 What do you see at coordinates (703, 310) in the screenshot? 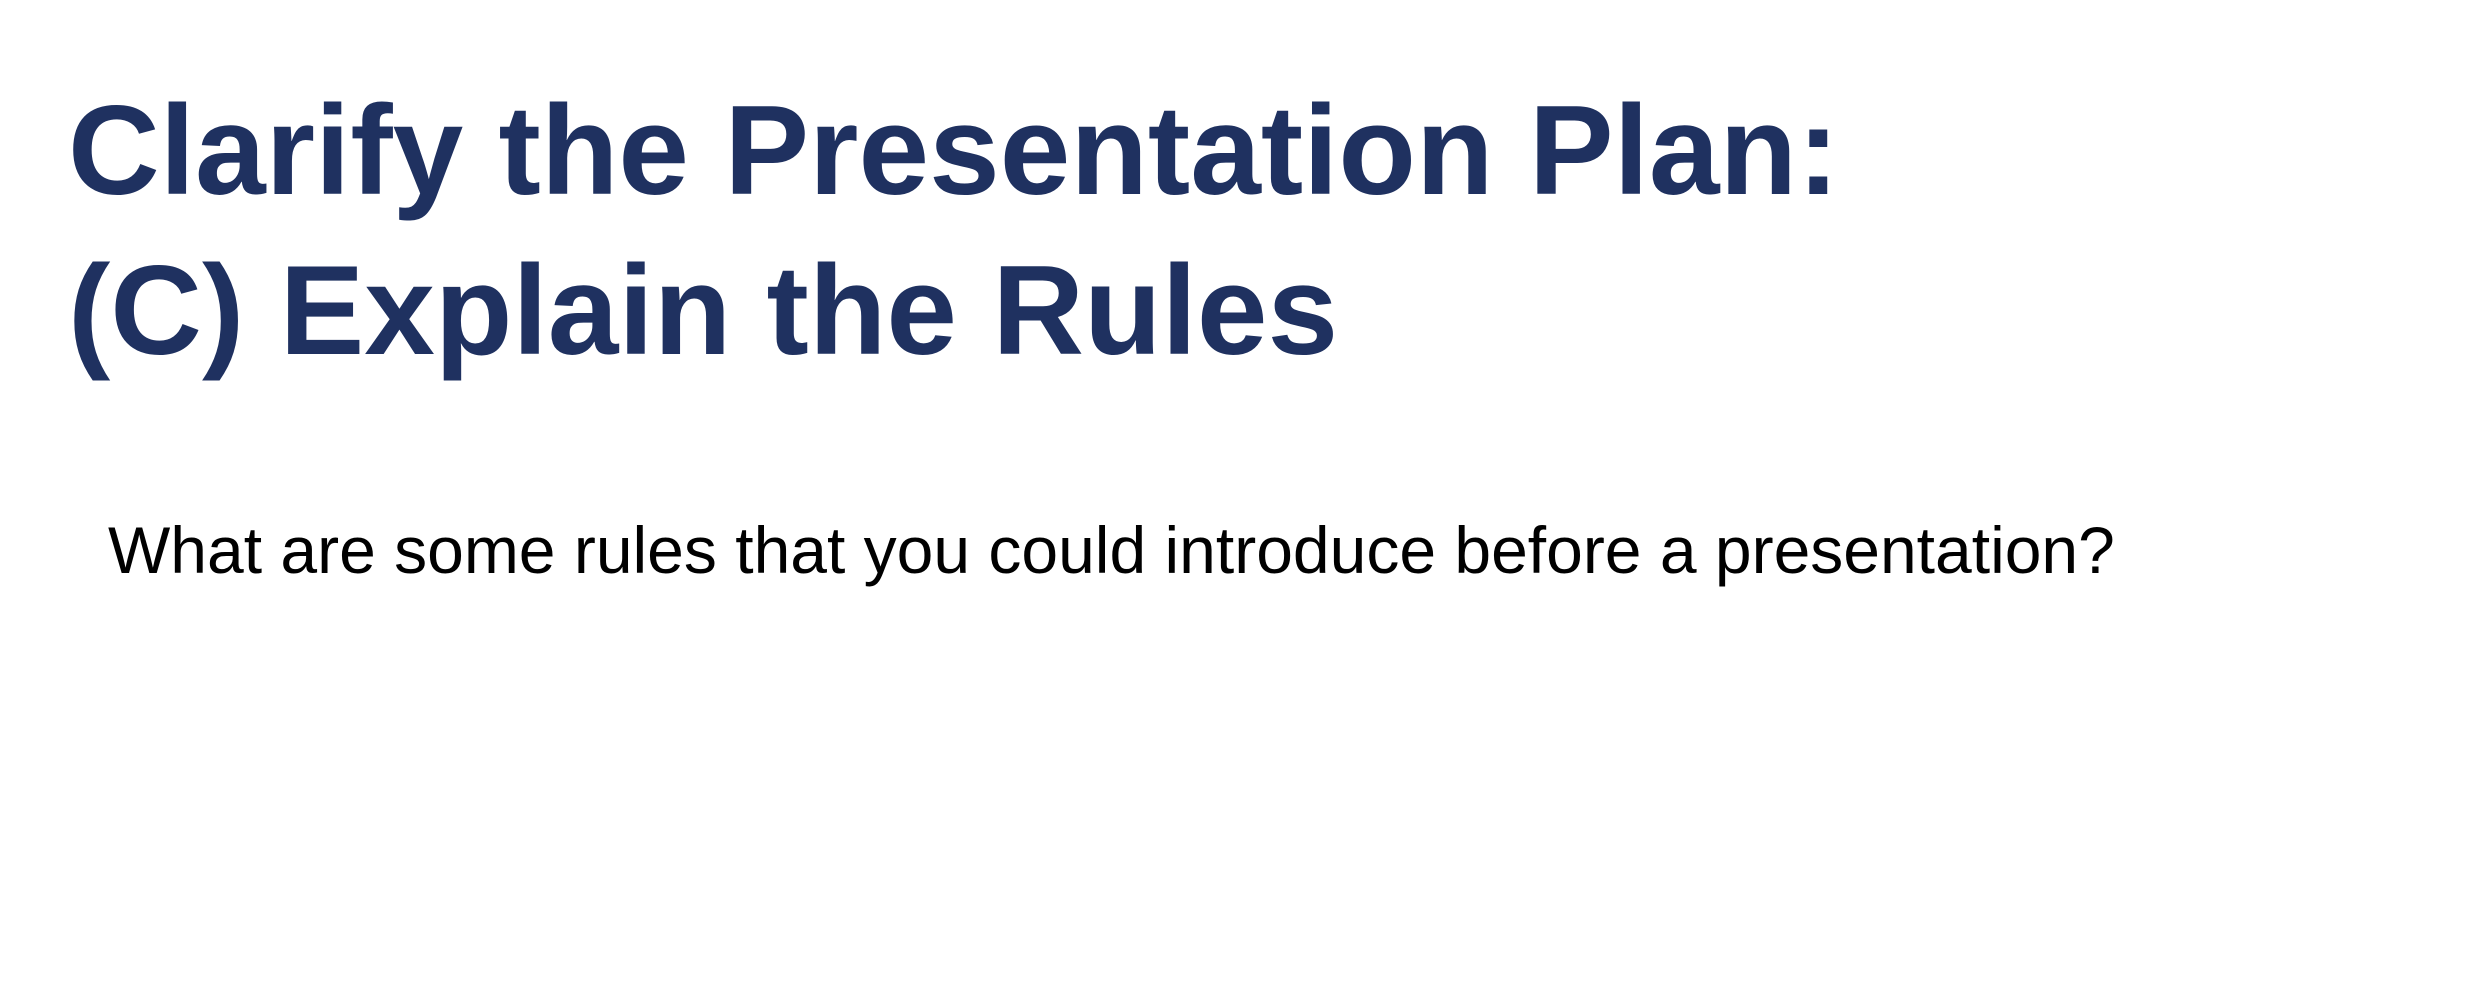
I see `slide-title-line-2: (C) Explain the Rules` at bounding box center [703, 310].